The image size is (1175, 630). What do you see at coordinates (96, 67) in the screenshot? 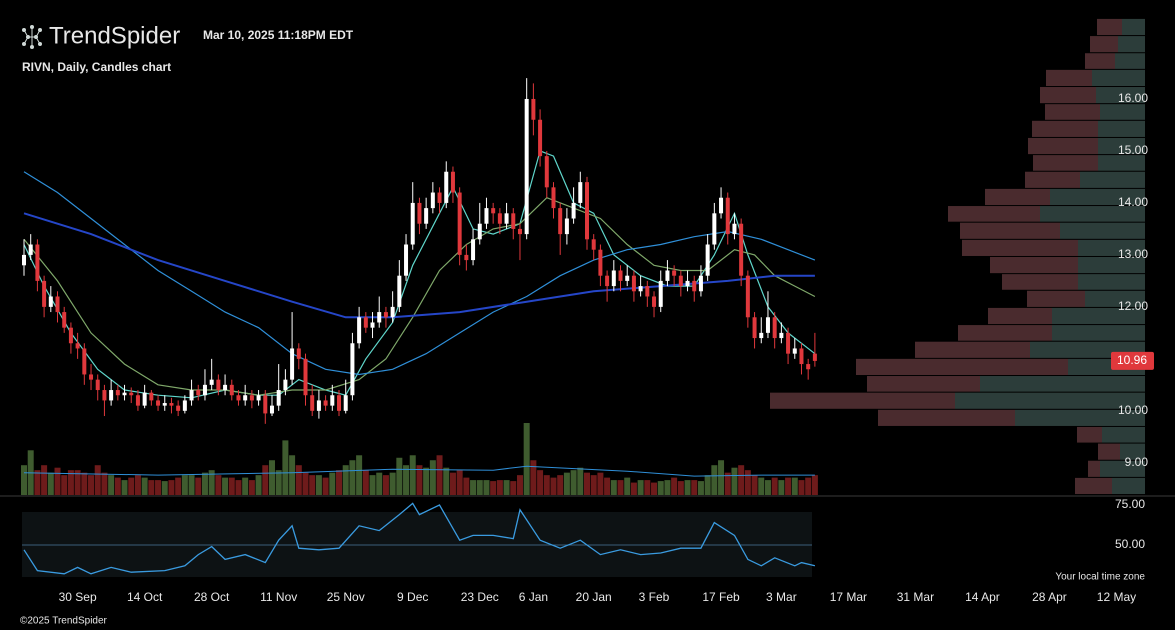
I see `chart-title: RIVN, Daily, Candles chart` at bounding box center [96, 67].